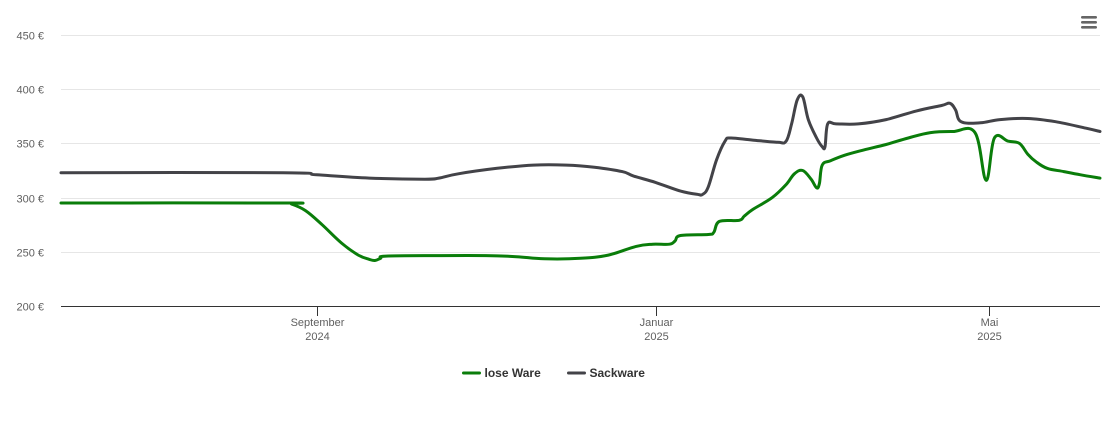 The width and height of the screenshot is (1110, 423). What do you see at coordinates (30, 254) in the screenshot?
I see `y-tick-label: 250 €` at bounding box center [30, 254].